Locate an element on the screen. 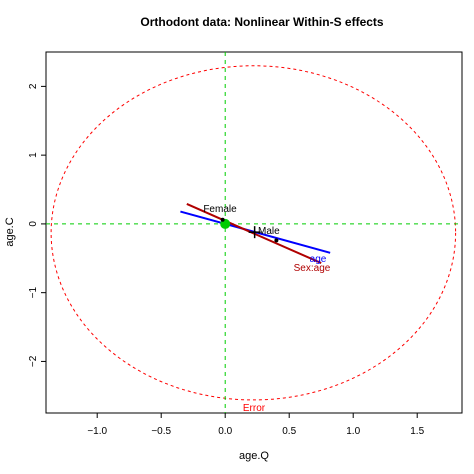  y-axis-label: age.C is located at coordinates (10, 231).